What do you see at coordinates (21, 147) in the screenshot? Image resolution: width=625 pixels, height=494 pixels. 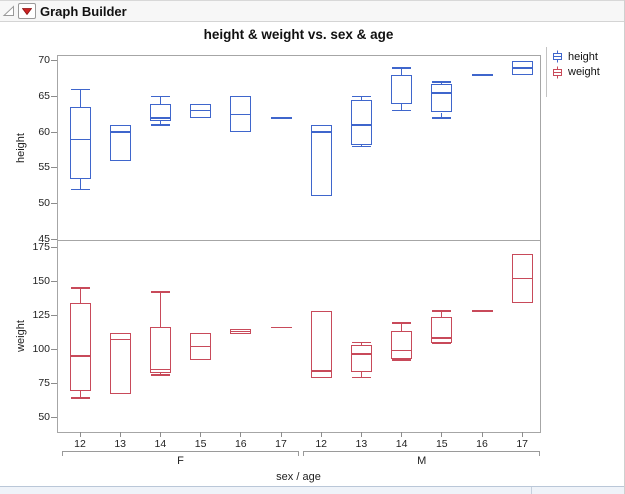 I see `y-axis-label-height: height` at bounding box center [21, 147].